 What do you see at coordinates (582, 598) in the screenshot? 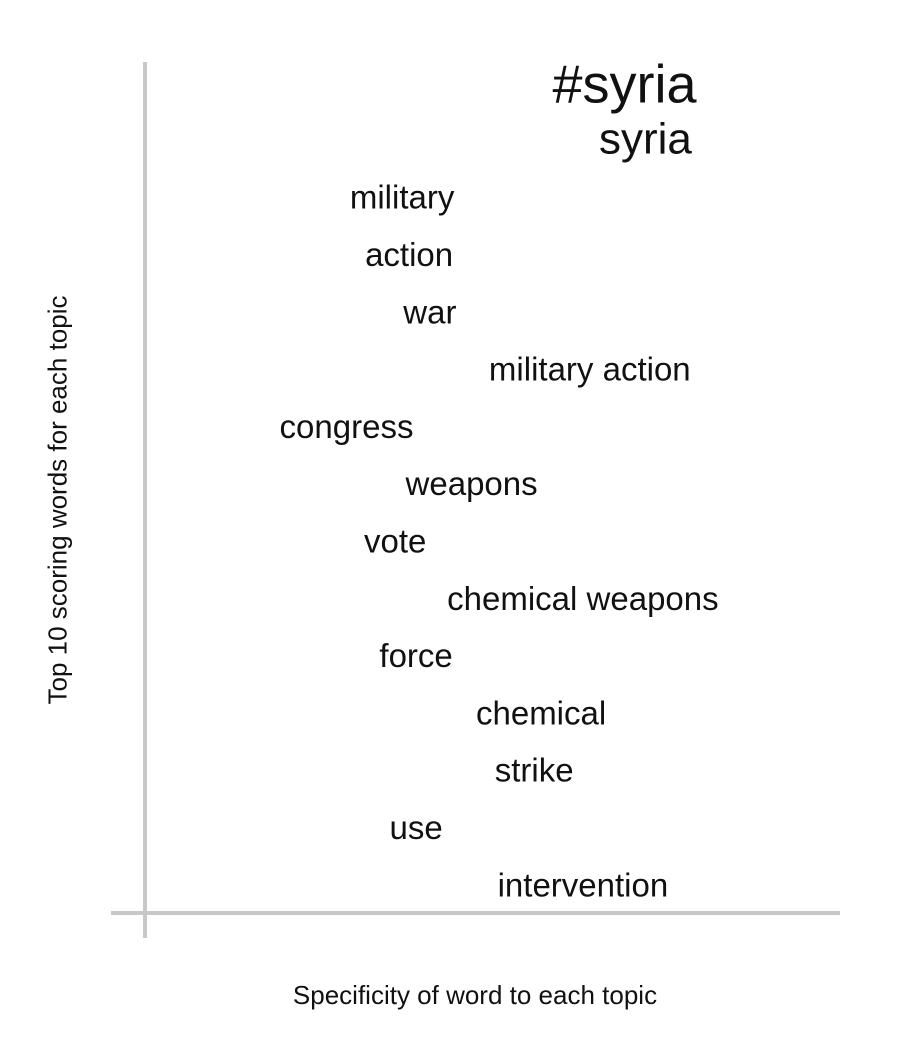
I see `word-label: chemical weapons` at bounding box center [582, 598].